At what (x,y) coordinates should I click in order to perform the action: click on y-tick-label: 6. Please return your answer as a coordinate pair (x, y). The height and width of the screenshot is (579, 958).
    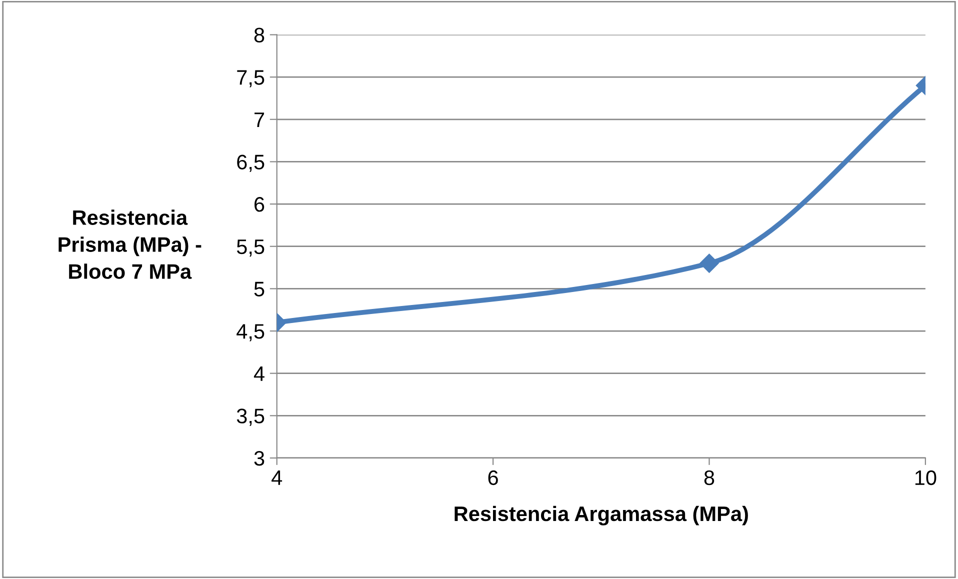
    Looking at the image, I should click on (259, 204).